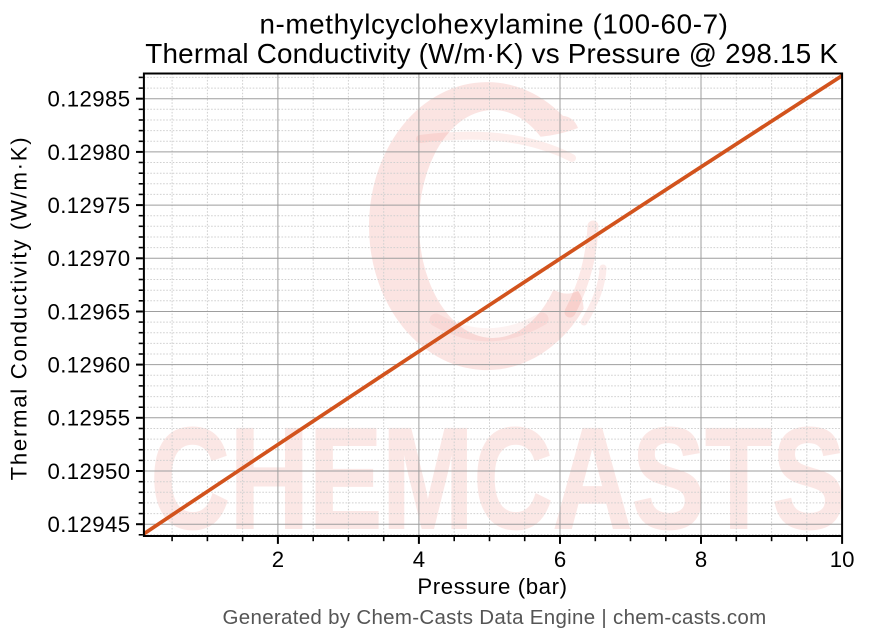  I want to click on svg-text: 6, so click(560, 559).